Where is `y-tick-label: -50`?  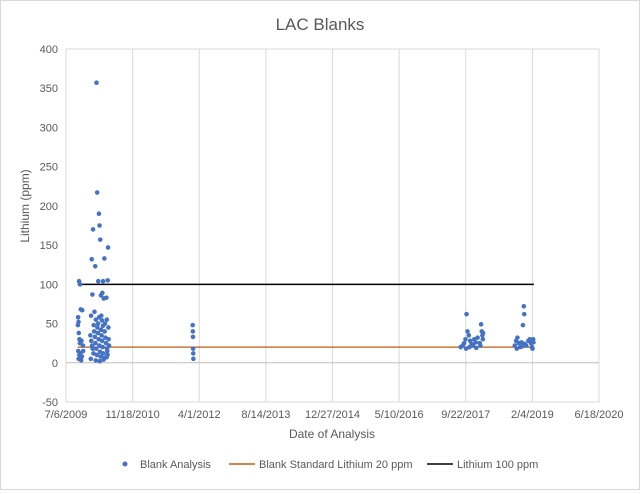
y-tick-label: -50 is located at coordinates (50, 403).